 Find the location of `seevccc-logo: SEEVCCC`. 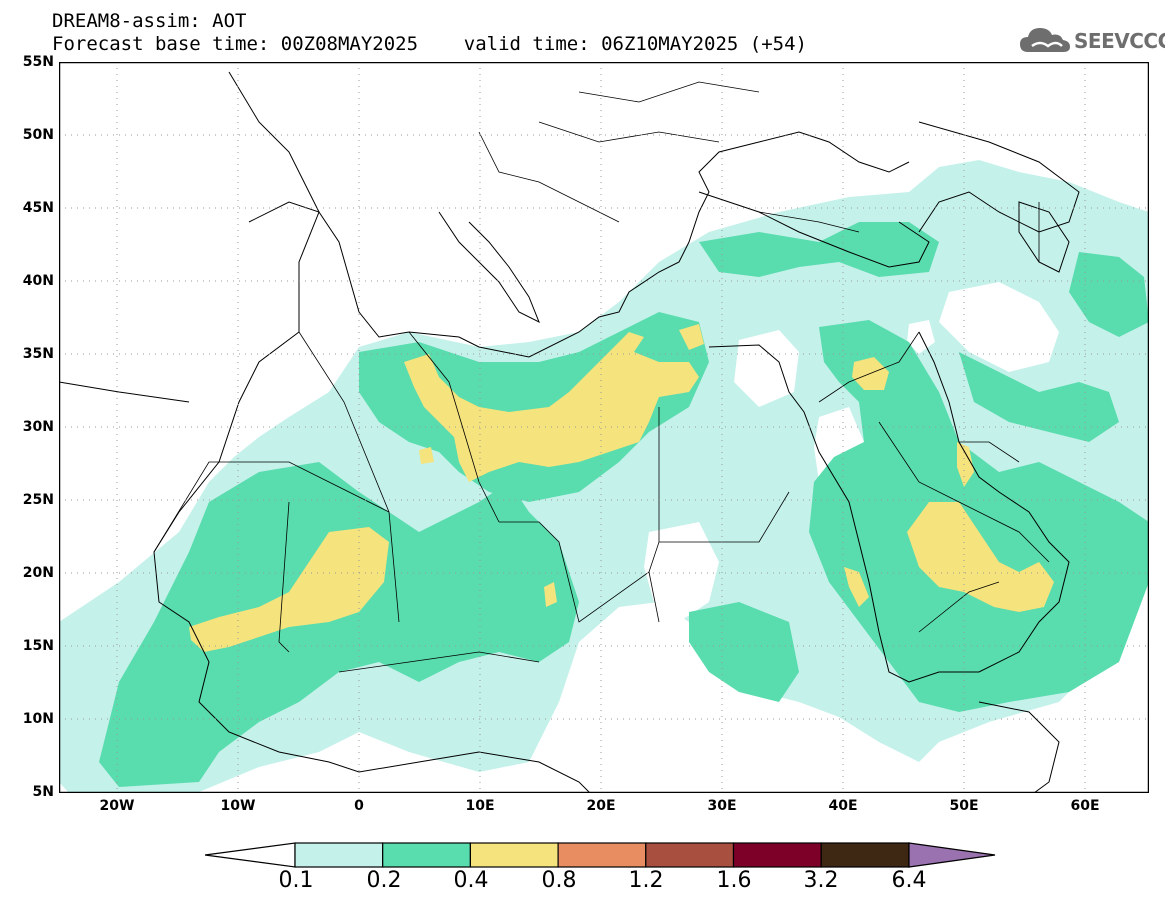

seevccc-logo: SEEVCCC is located at coordinates (1091, 40).